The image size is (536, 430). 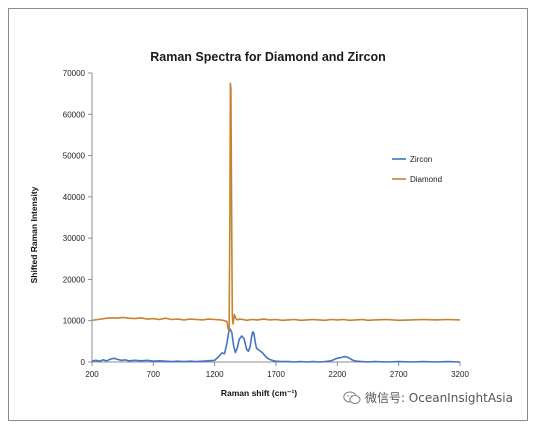 I want to click on legend: Zircon Diamond, so click(x=417, y=169).